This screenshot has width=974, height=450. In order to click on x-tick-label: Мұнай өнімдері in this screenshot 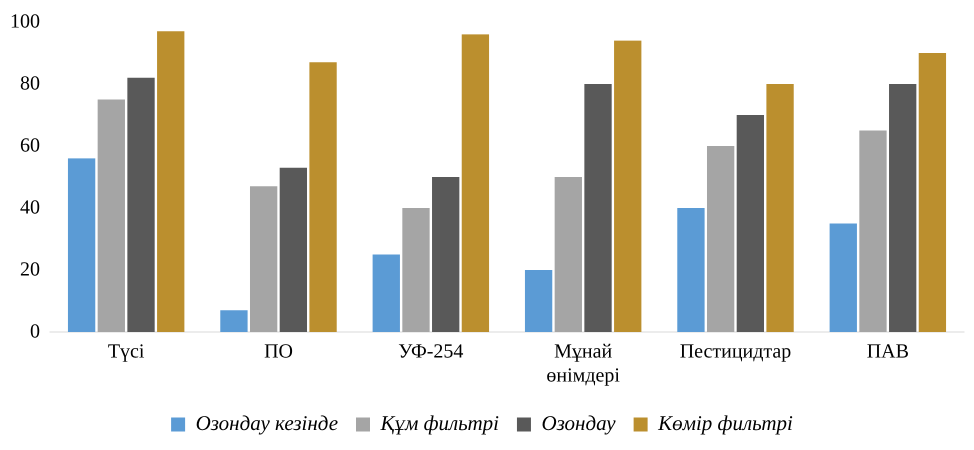, I will do `click(583, 363)`.